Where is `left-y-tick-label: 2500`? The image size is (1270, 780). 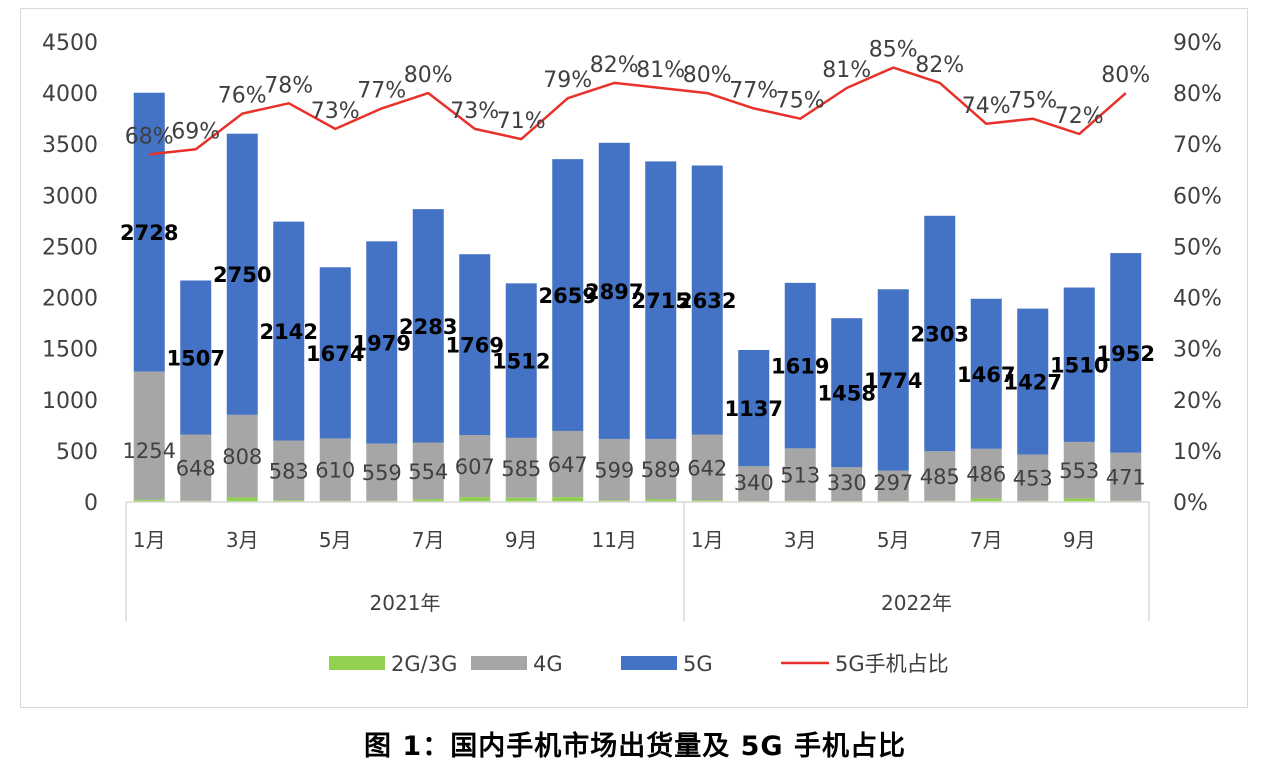
left-y-tick-label: 2500 is located at coordinates (70, 247).